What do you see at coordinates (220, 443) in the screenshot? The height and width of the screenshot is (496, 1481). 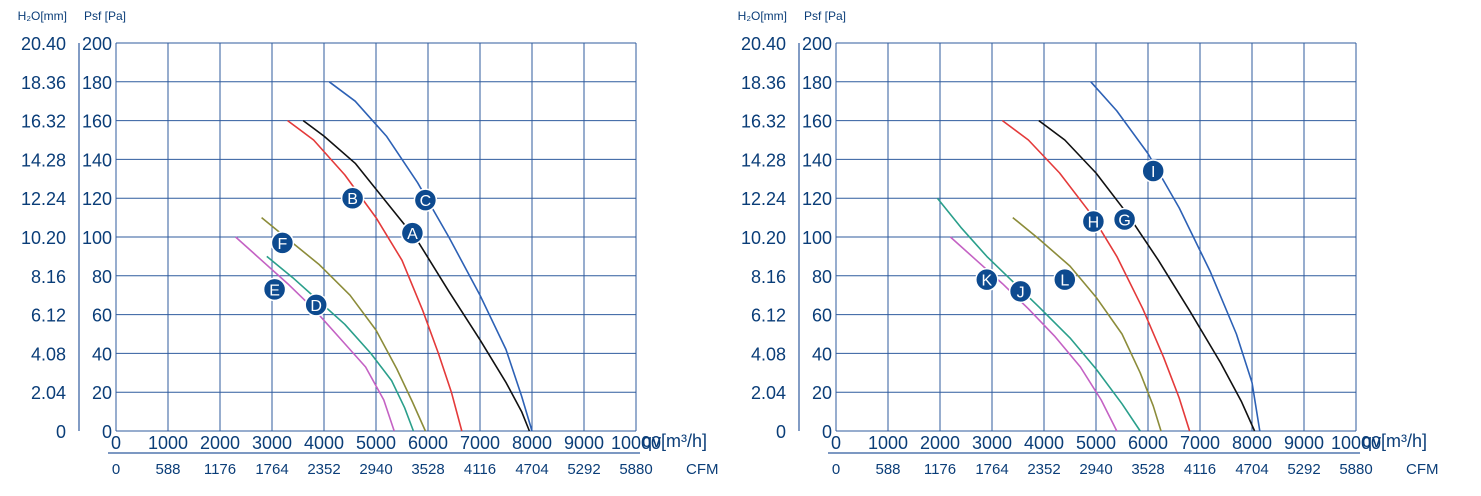 I see `x-tick-m3h: 2000` at bounding box center [220, 443].